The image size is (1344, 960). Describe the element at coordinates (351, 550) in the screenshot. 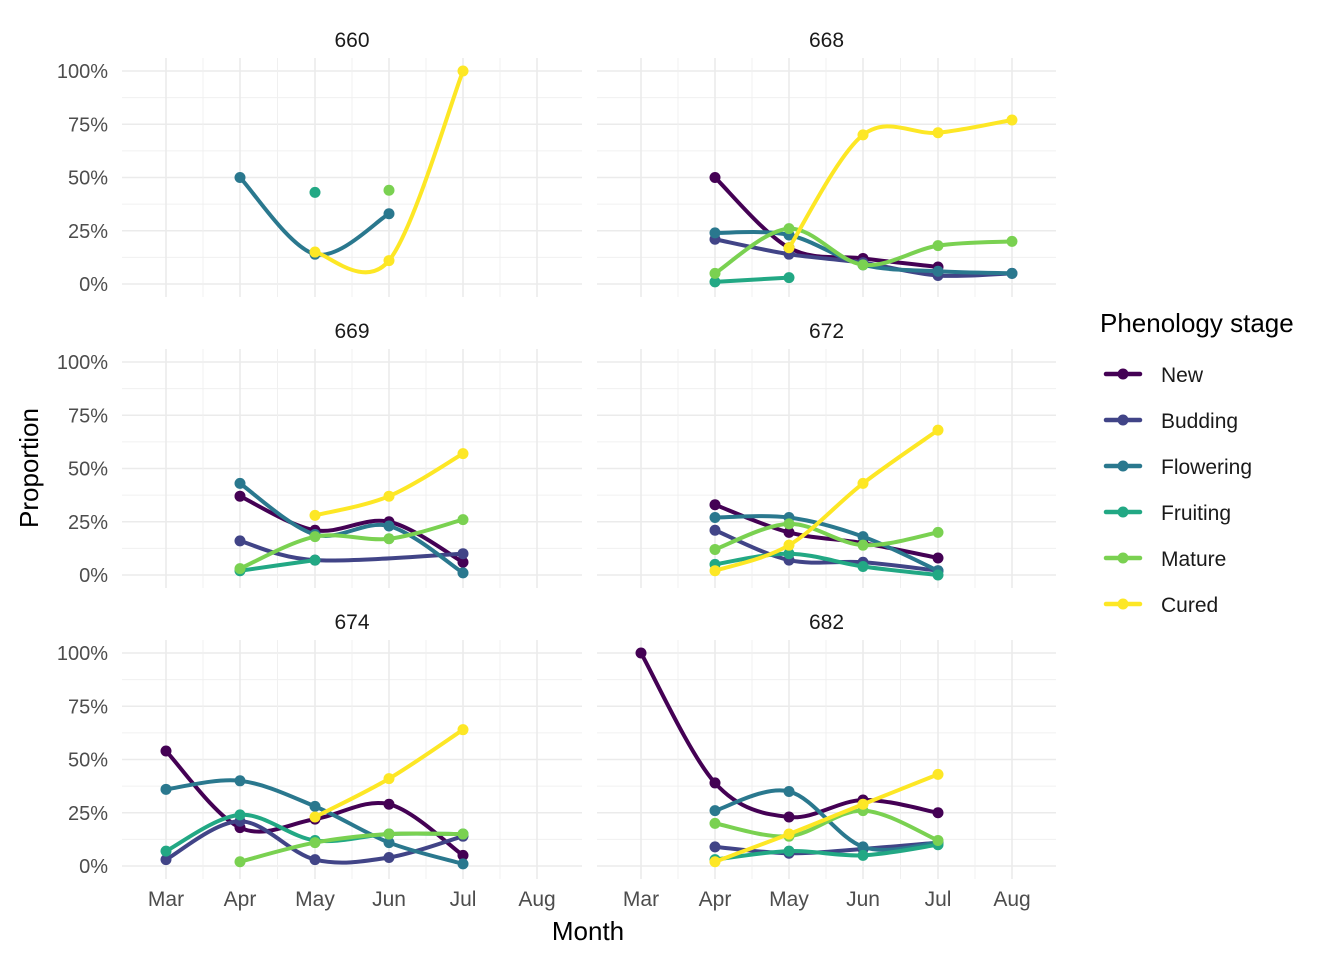

I see `series-line-budding` at that location.